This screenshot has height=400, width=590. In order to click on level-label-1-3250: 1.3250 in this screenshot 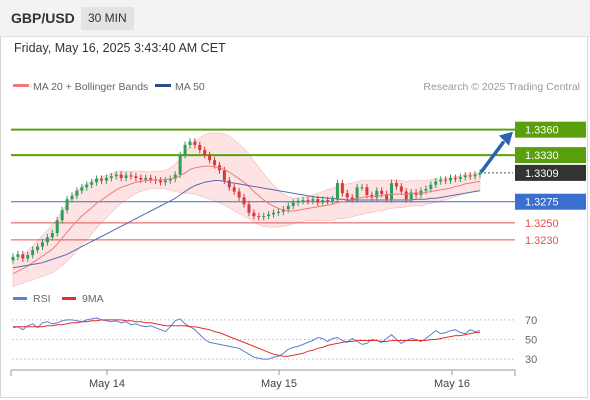, I will do `click(542, 224)`.